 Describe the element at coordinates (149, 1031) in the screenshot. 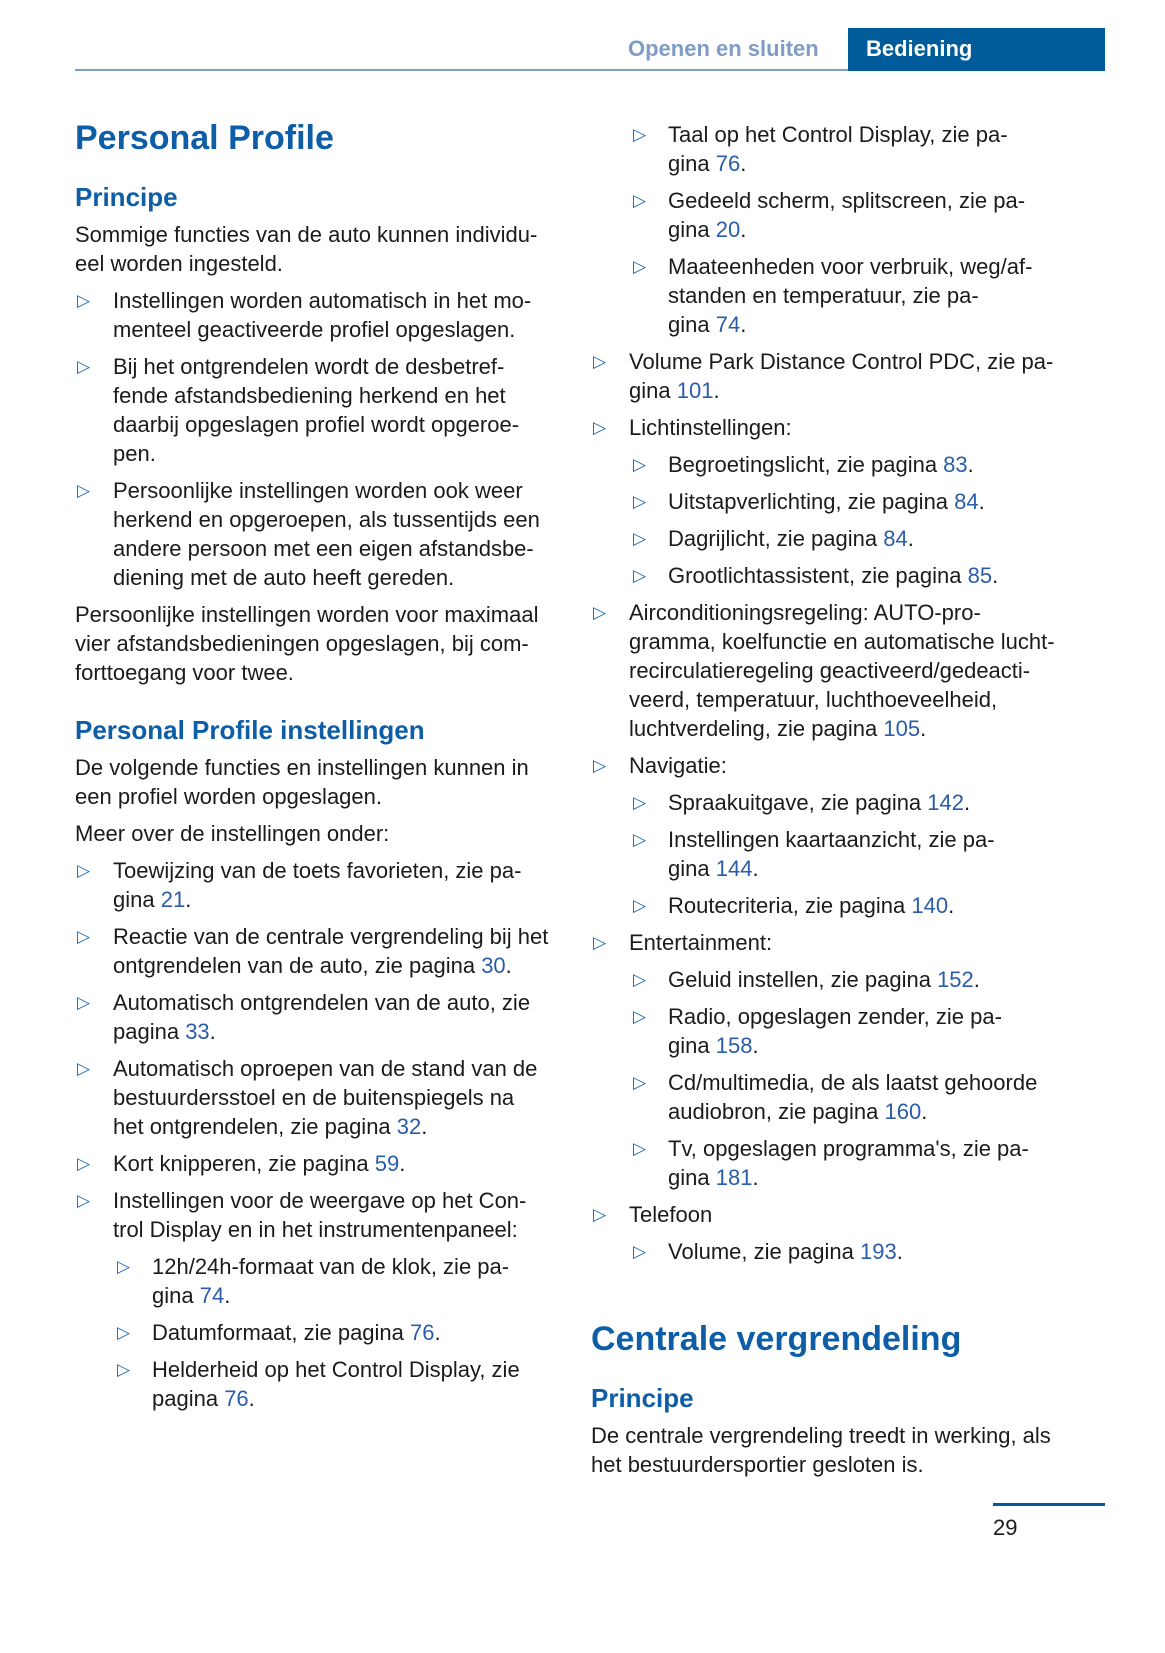

I see `text: pagina` at that location.